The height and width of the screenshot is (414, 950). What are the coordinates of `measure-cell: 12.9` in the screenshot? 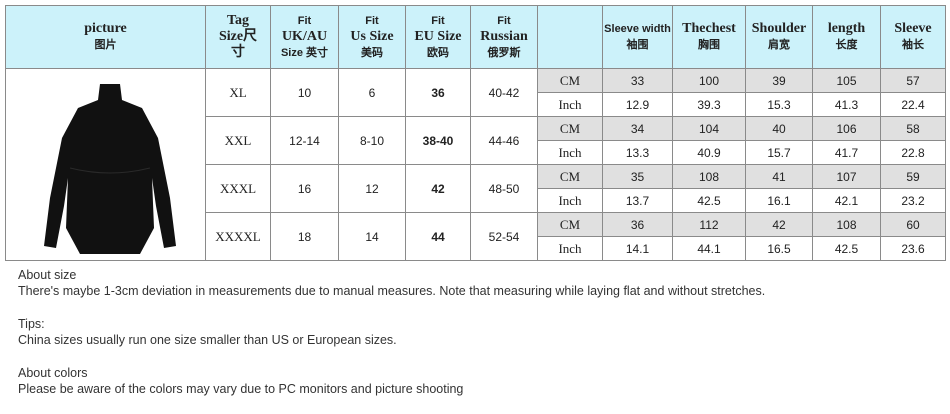 It's located at (637, 104).